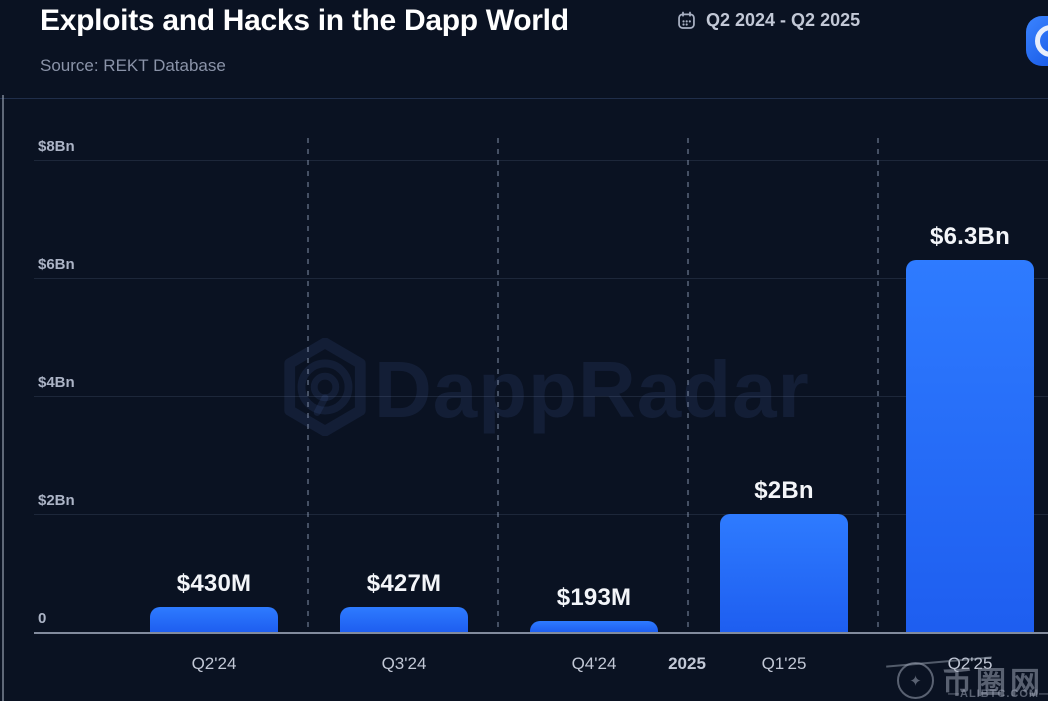 Image resolution: width=1048 pixels, height=701 pixels. I want to click on x-tick-label: Q2'24, so click(214, 663).